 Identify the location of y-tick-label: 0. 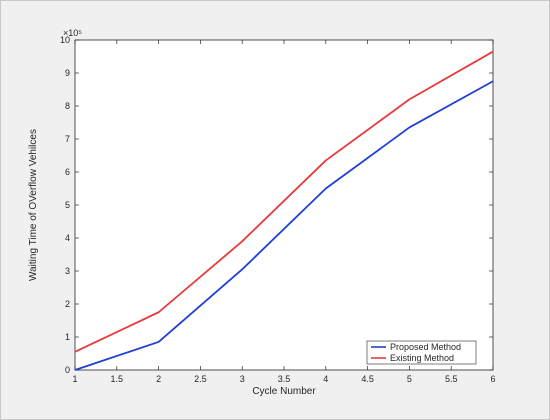
(67, 370).